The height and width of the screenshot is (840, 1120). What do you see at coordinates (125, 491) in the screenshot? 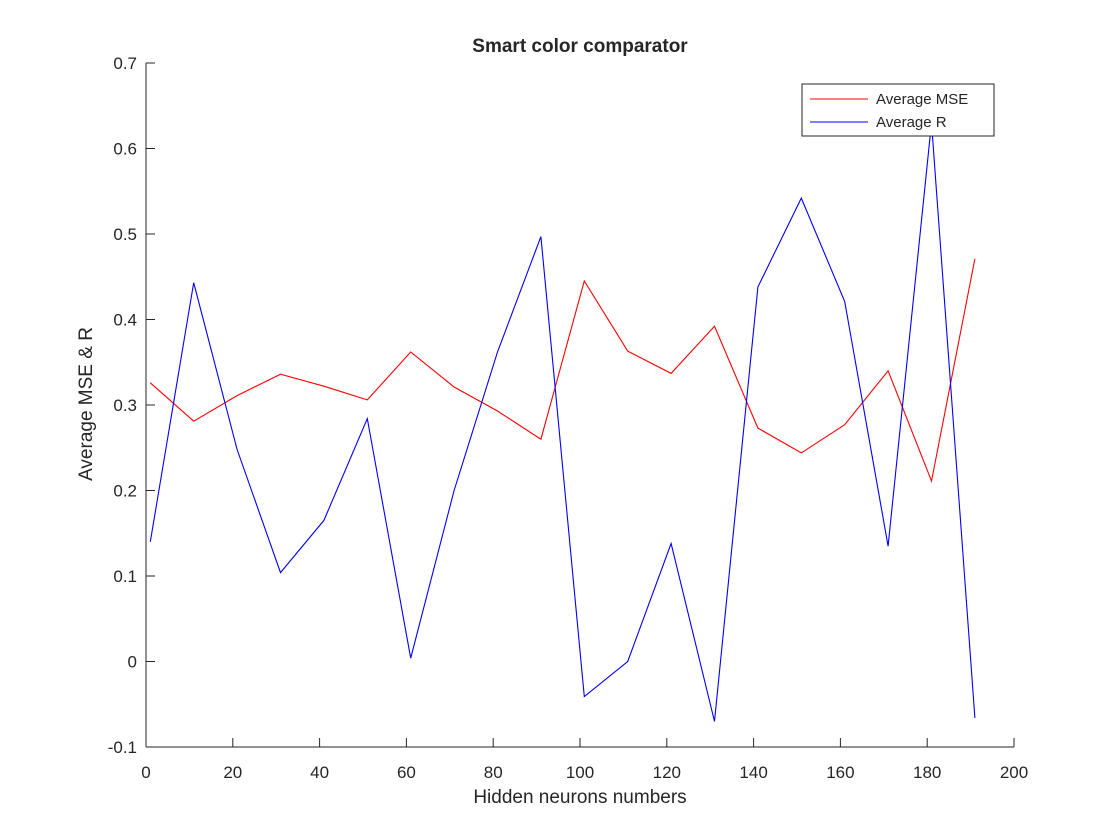
I see `y-tick-label: 0.2` at bounding box center [125, 491].